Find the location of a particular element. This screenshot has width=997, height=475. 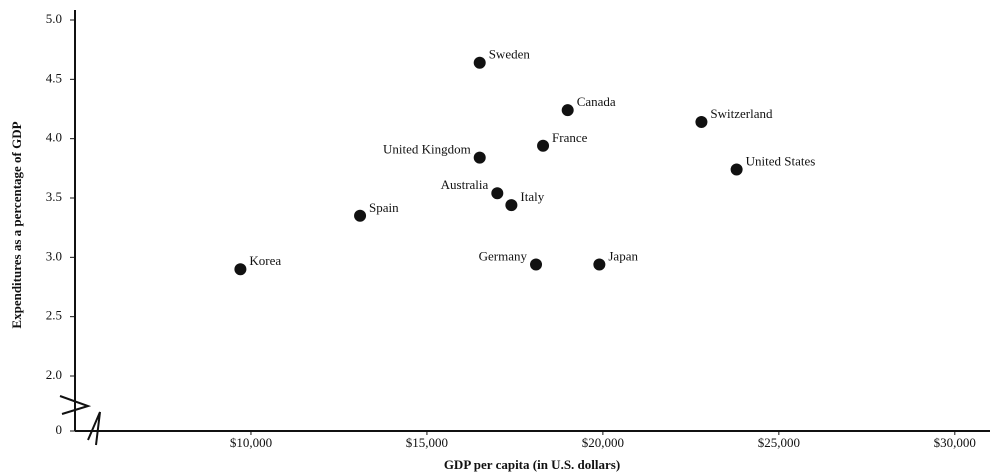

point-label: United Kingdom is located at coordinates (427, 149).